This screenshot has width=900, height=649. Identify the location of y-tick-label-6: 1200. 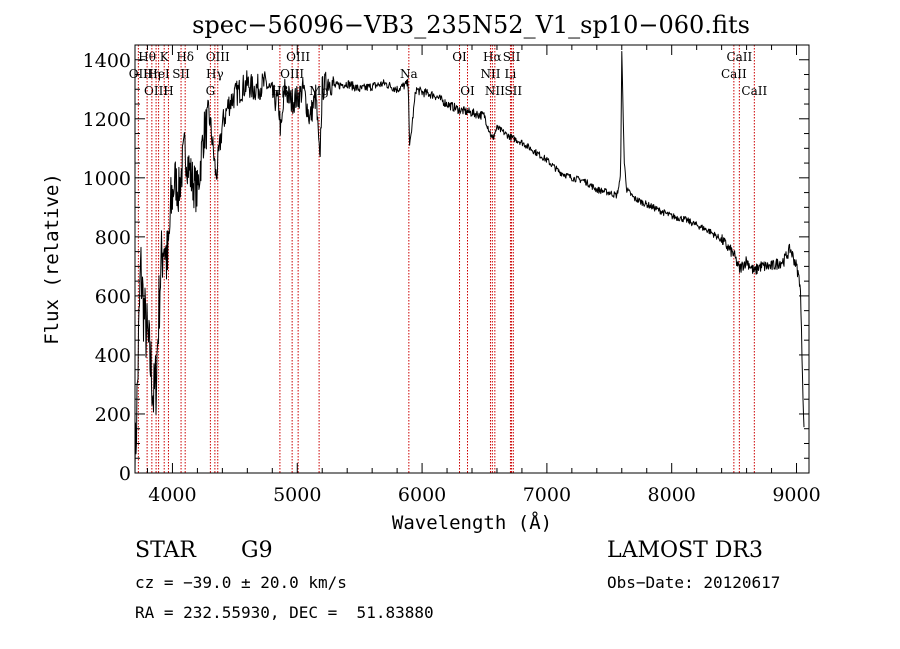
(107, 120).